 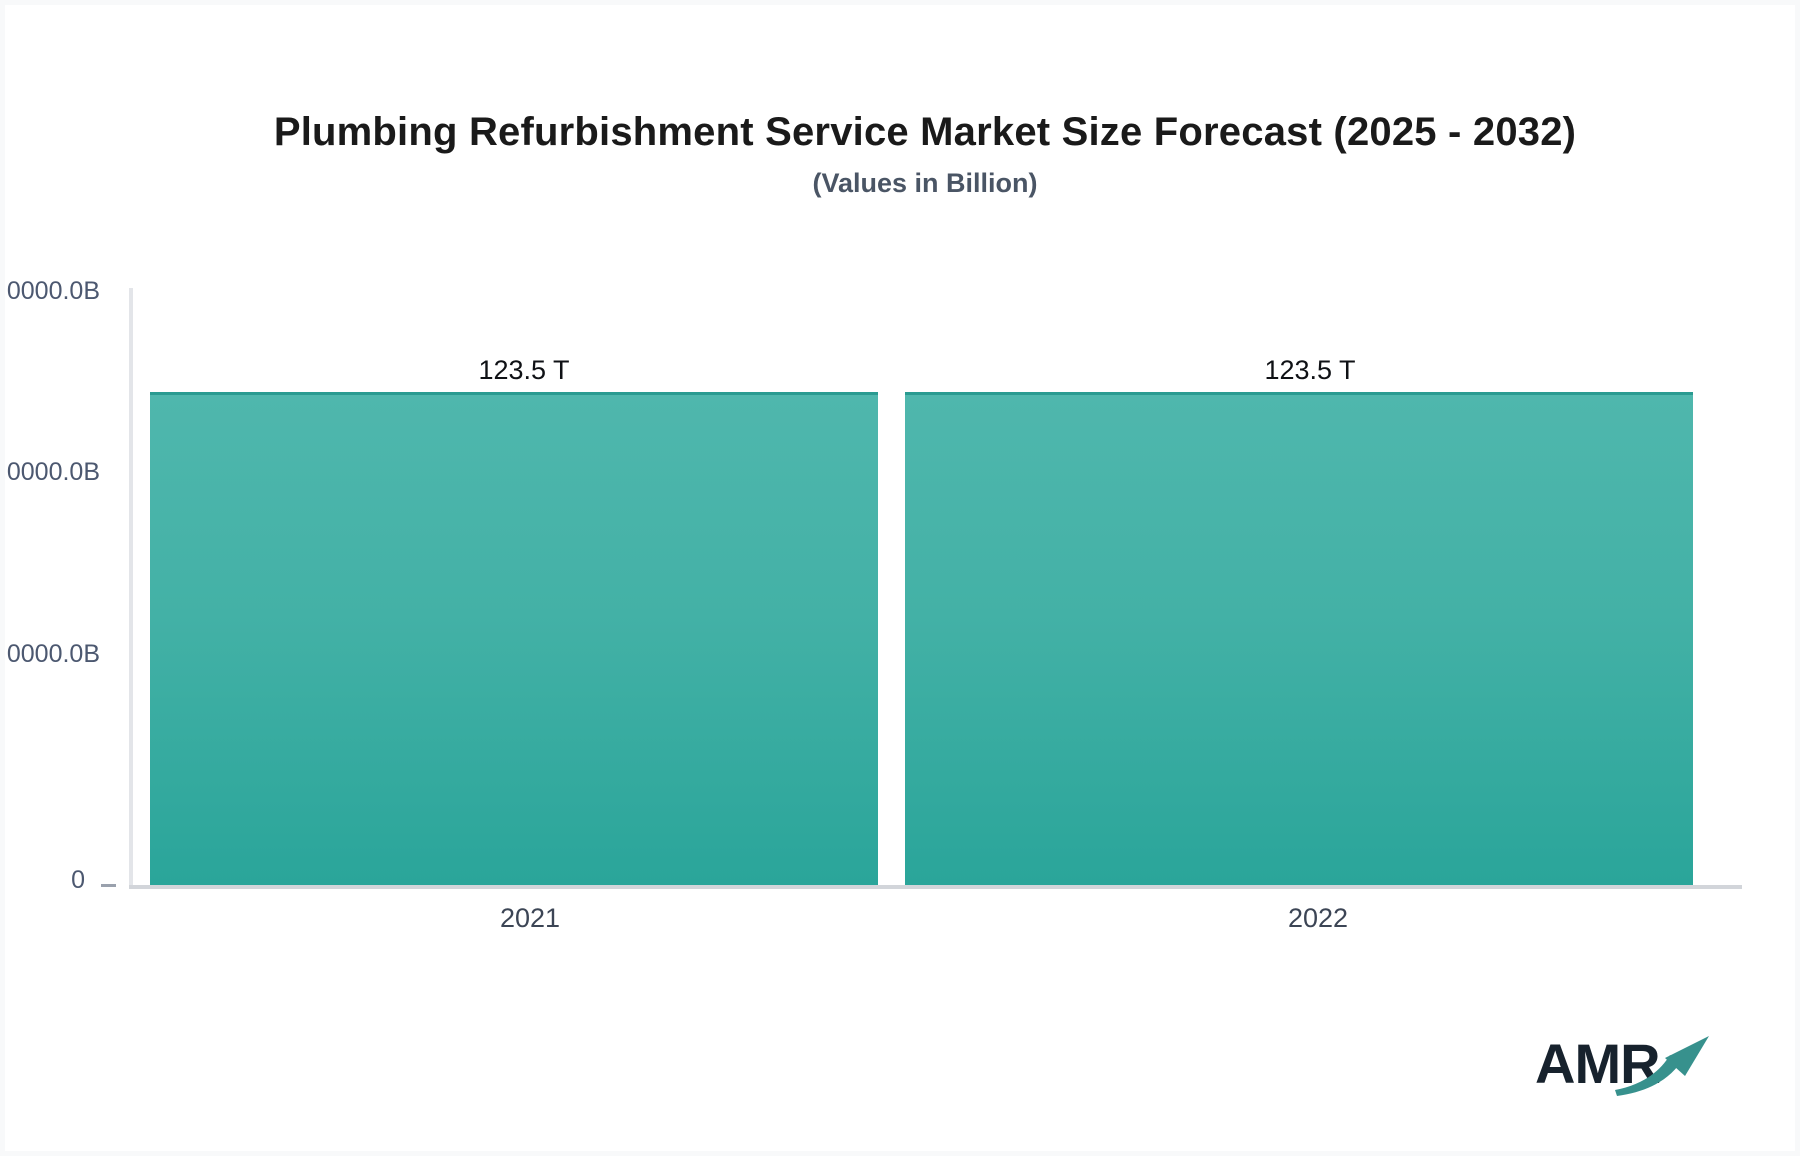 I want to click on chart-subtitle: (Values in Billion), so click(x=925, y=183).